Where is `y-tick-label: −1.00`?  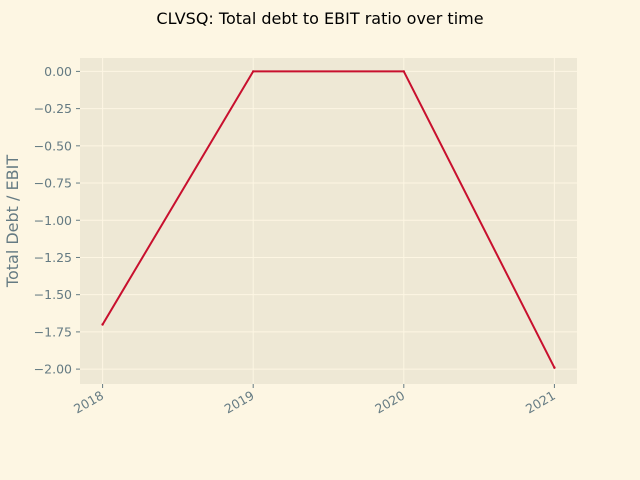 y-tick-label: −1.00 is located at coordinates (53, 220).